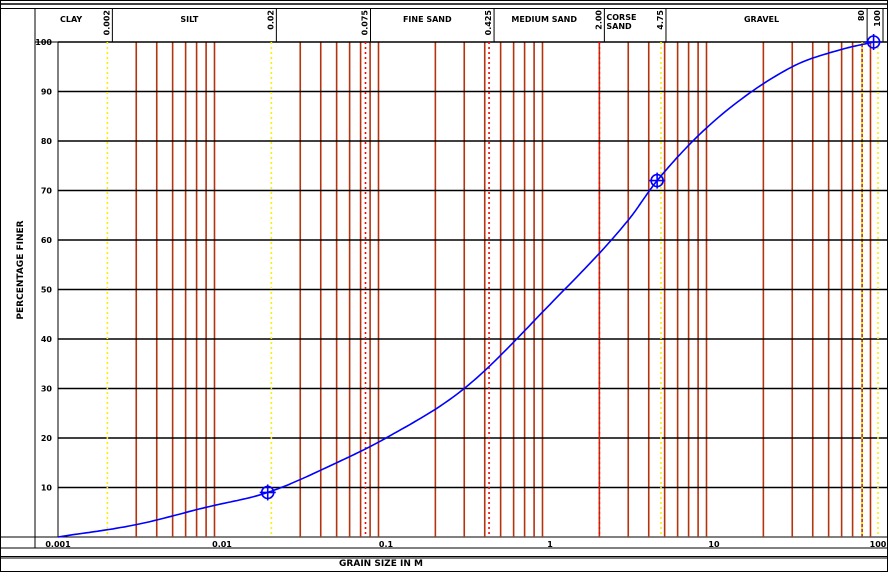  Describe the element at coordinates (47, 191) in the screenshot. I see `y-tick-label: 70` at that location.